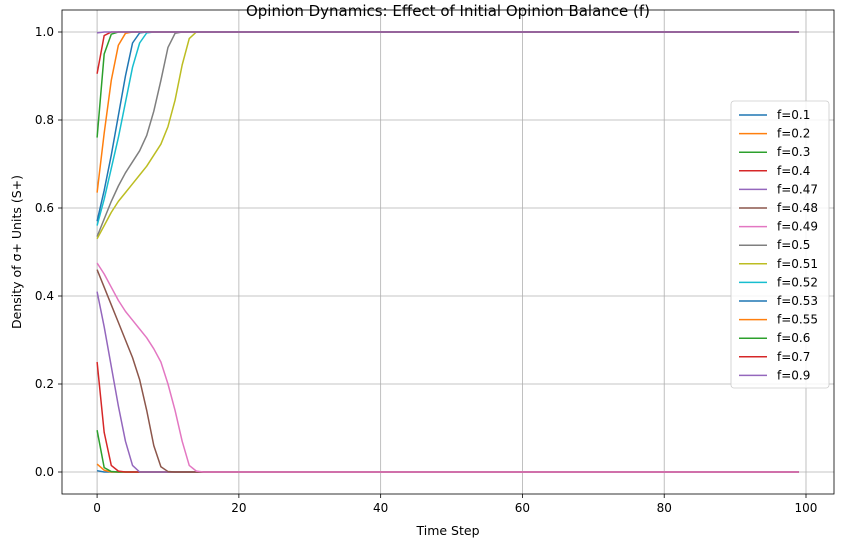  What do you see at coordinates (447, 32) in the screenshot?
I see `series-line-f=0.9` at bounding box center [447, 32].